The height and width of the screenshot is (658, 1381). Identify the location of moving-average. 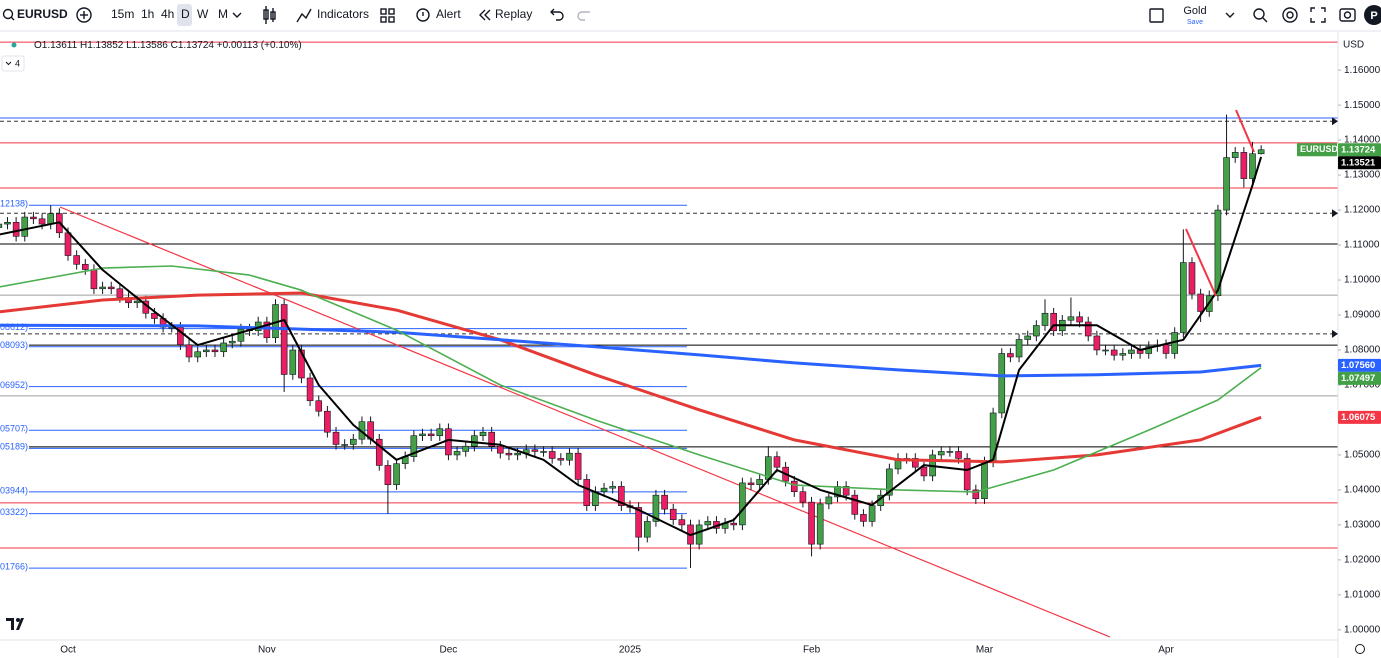
(631, 350).